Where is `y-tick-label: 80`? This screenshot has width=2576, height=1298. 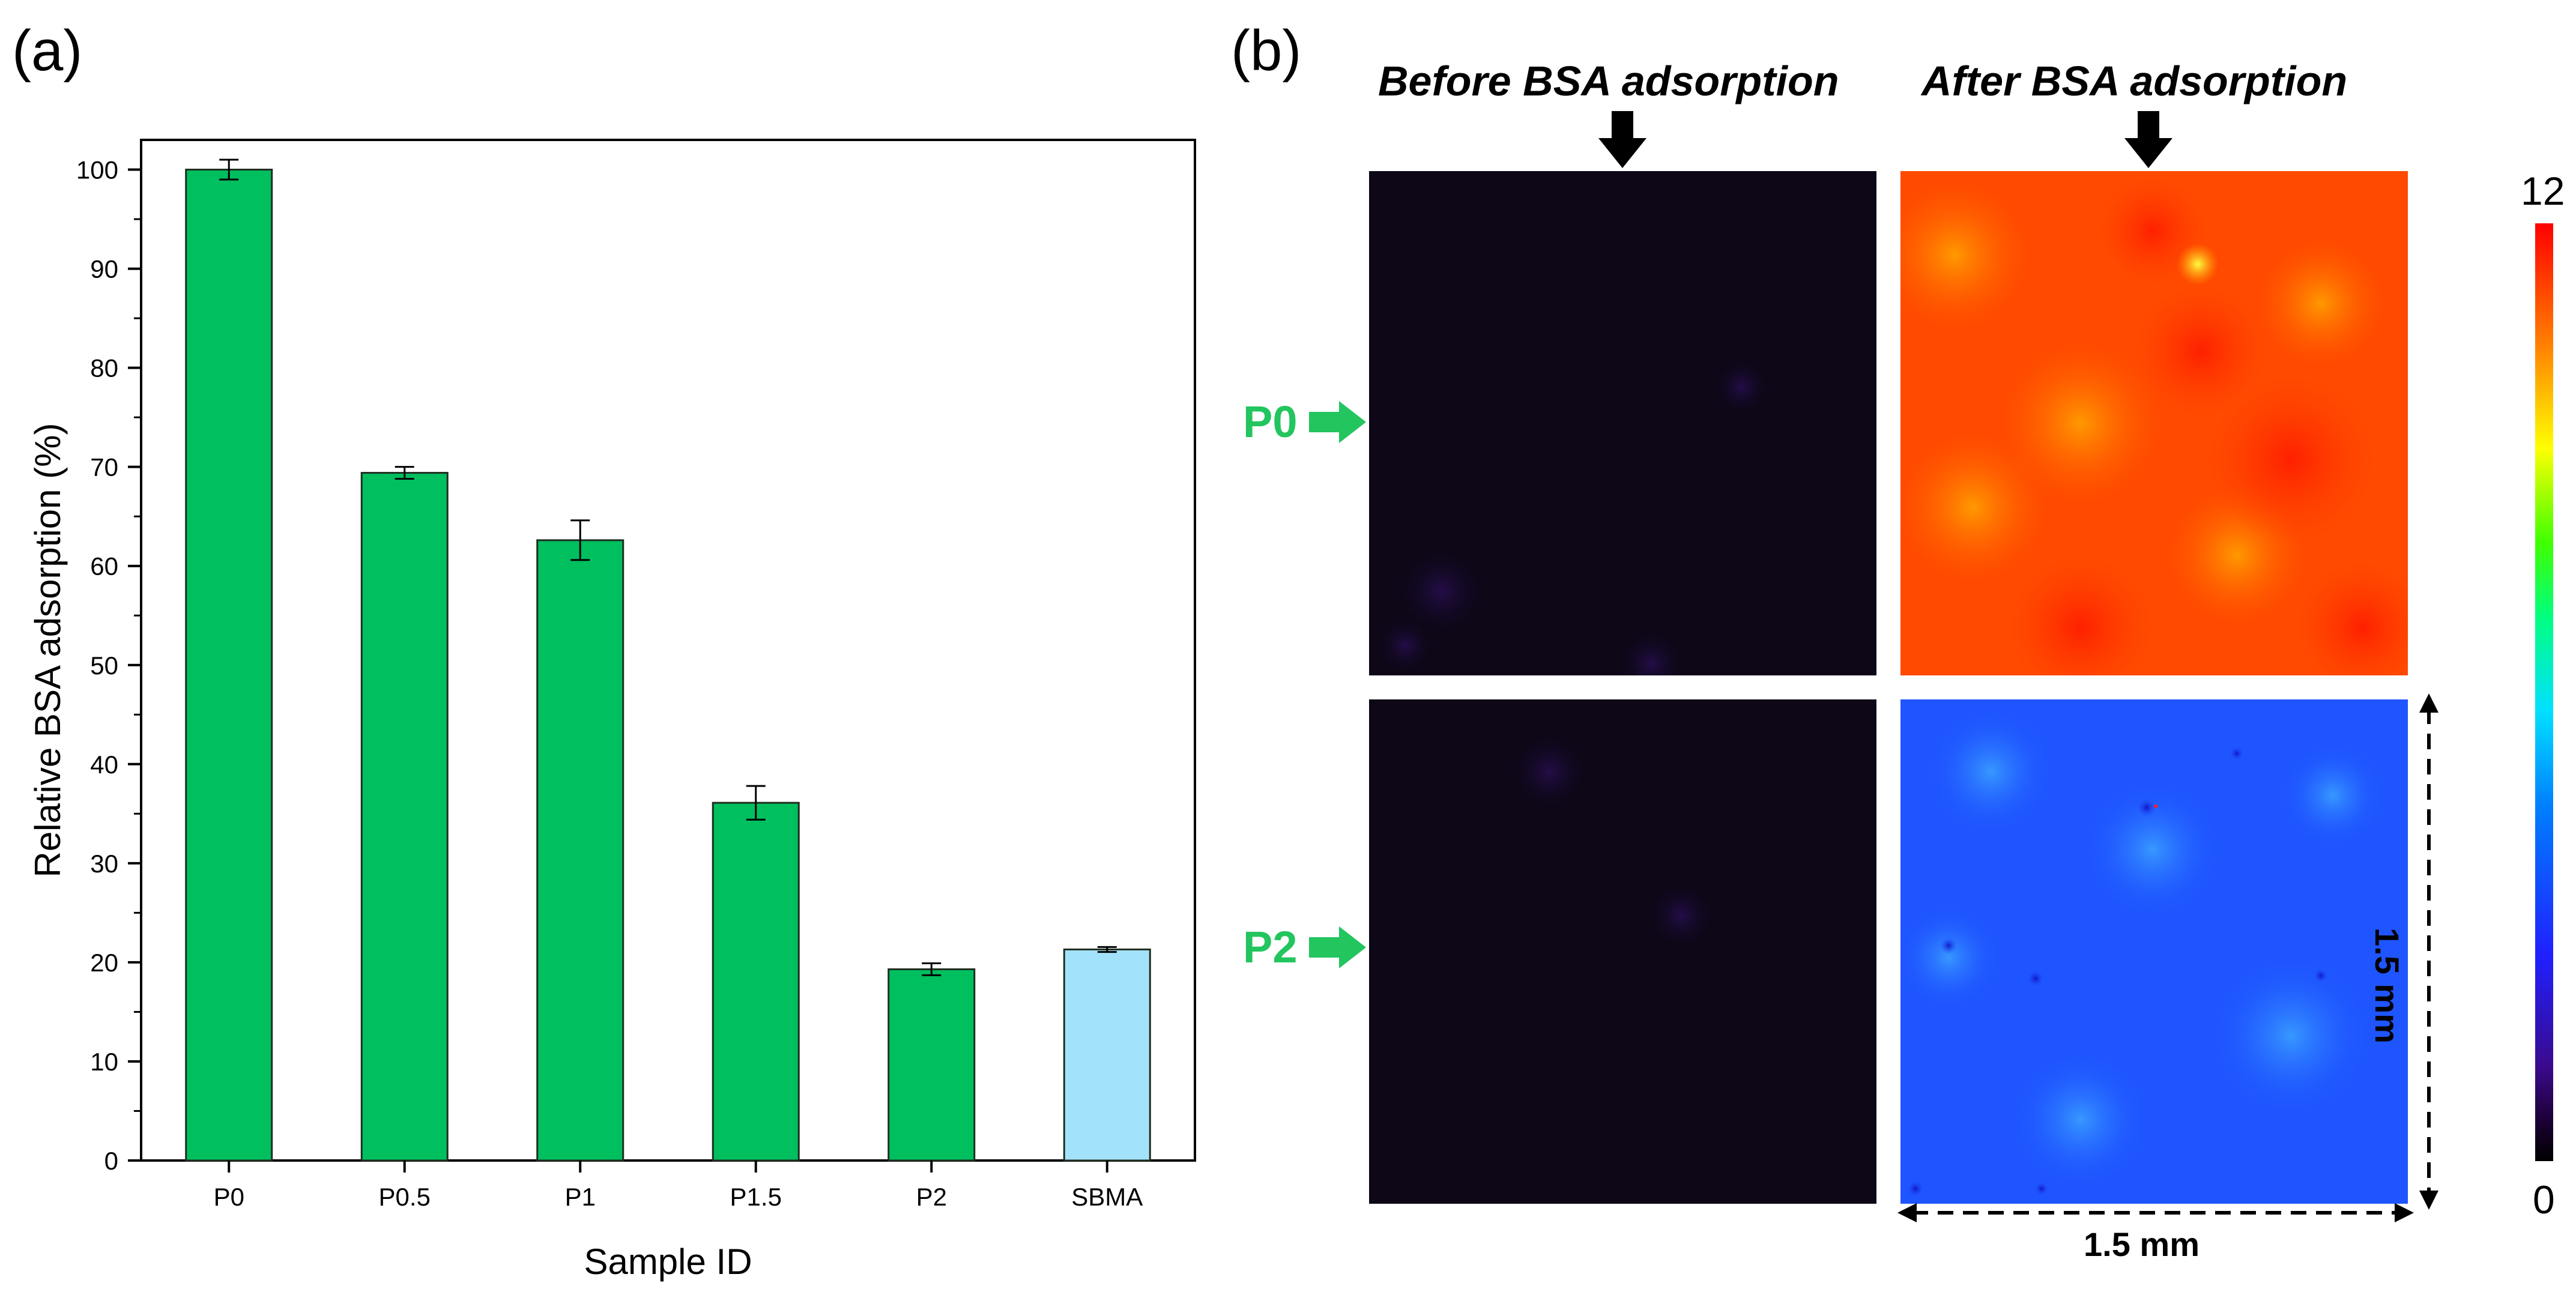 y-tick-label: 80 is located at coordinates (104, 368).